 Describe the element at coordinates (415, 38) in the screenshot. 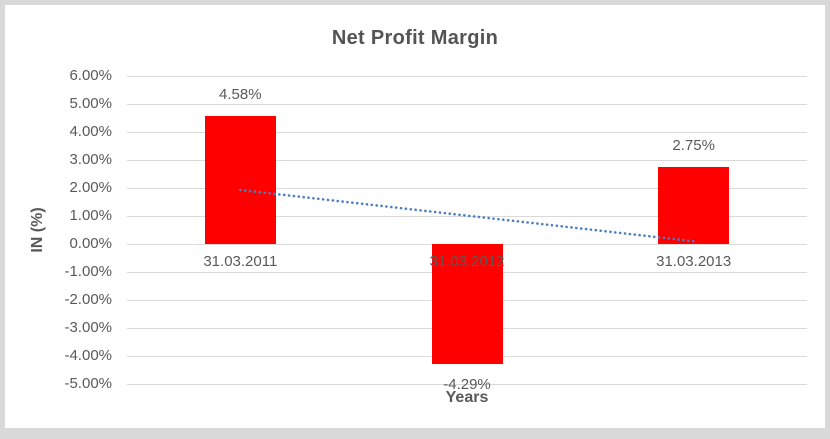

I see `chart-title: Net Profit Margin` at that location.